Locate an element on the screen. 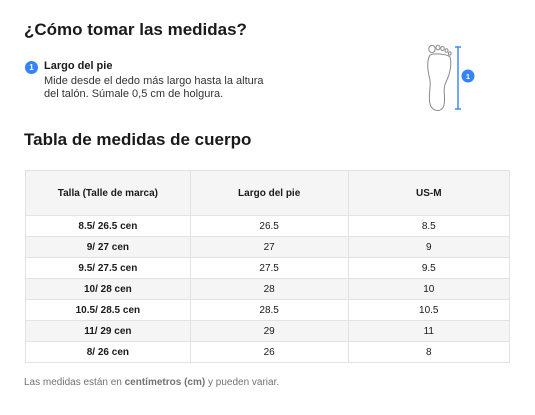 This screenshot has height=415, width=535. footnote-units: centímetros (cm) is located at coordinates (165, 382).